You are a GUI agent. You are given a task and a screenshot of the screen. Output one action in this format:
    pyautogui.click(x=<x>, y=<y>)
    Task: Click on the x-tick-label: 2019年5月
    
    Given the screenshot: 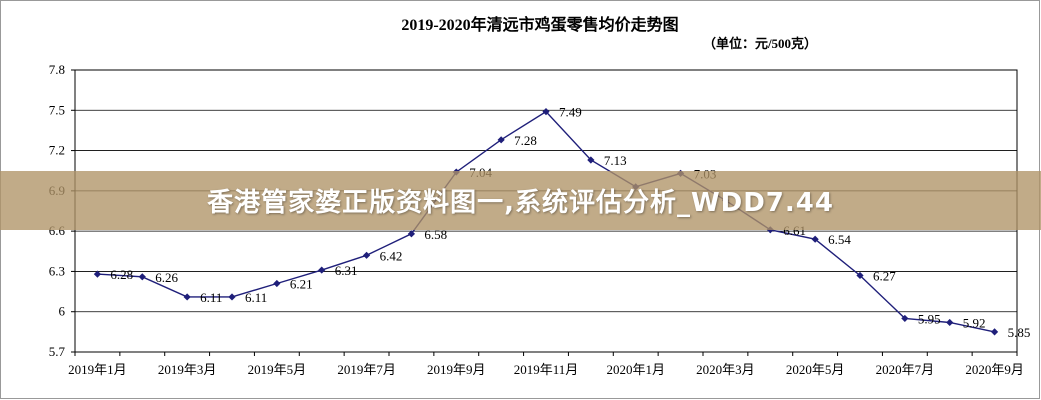 What is the action you would take?
    pyautogui.click(x=277, y=369)
    